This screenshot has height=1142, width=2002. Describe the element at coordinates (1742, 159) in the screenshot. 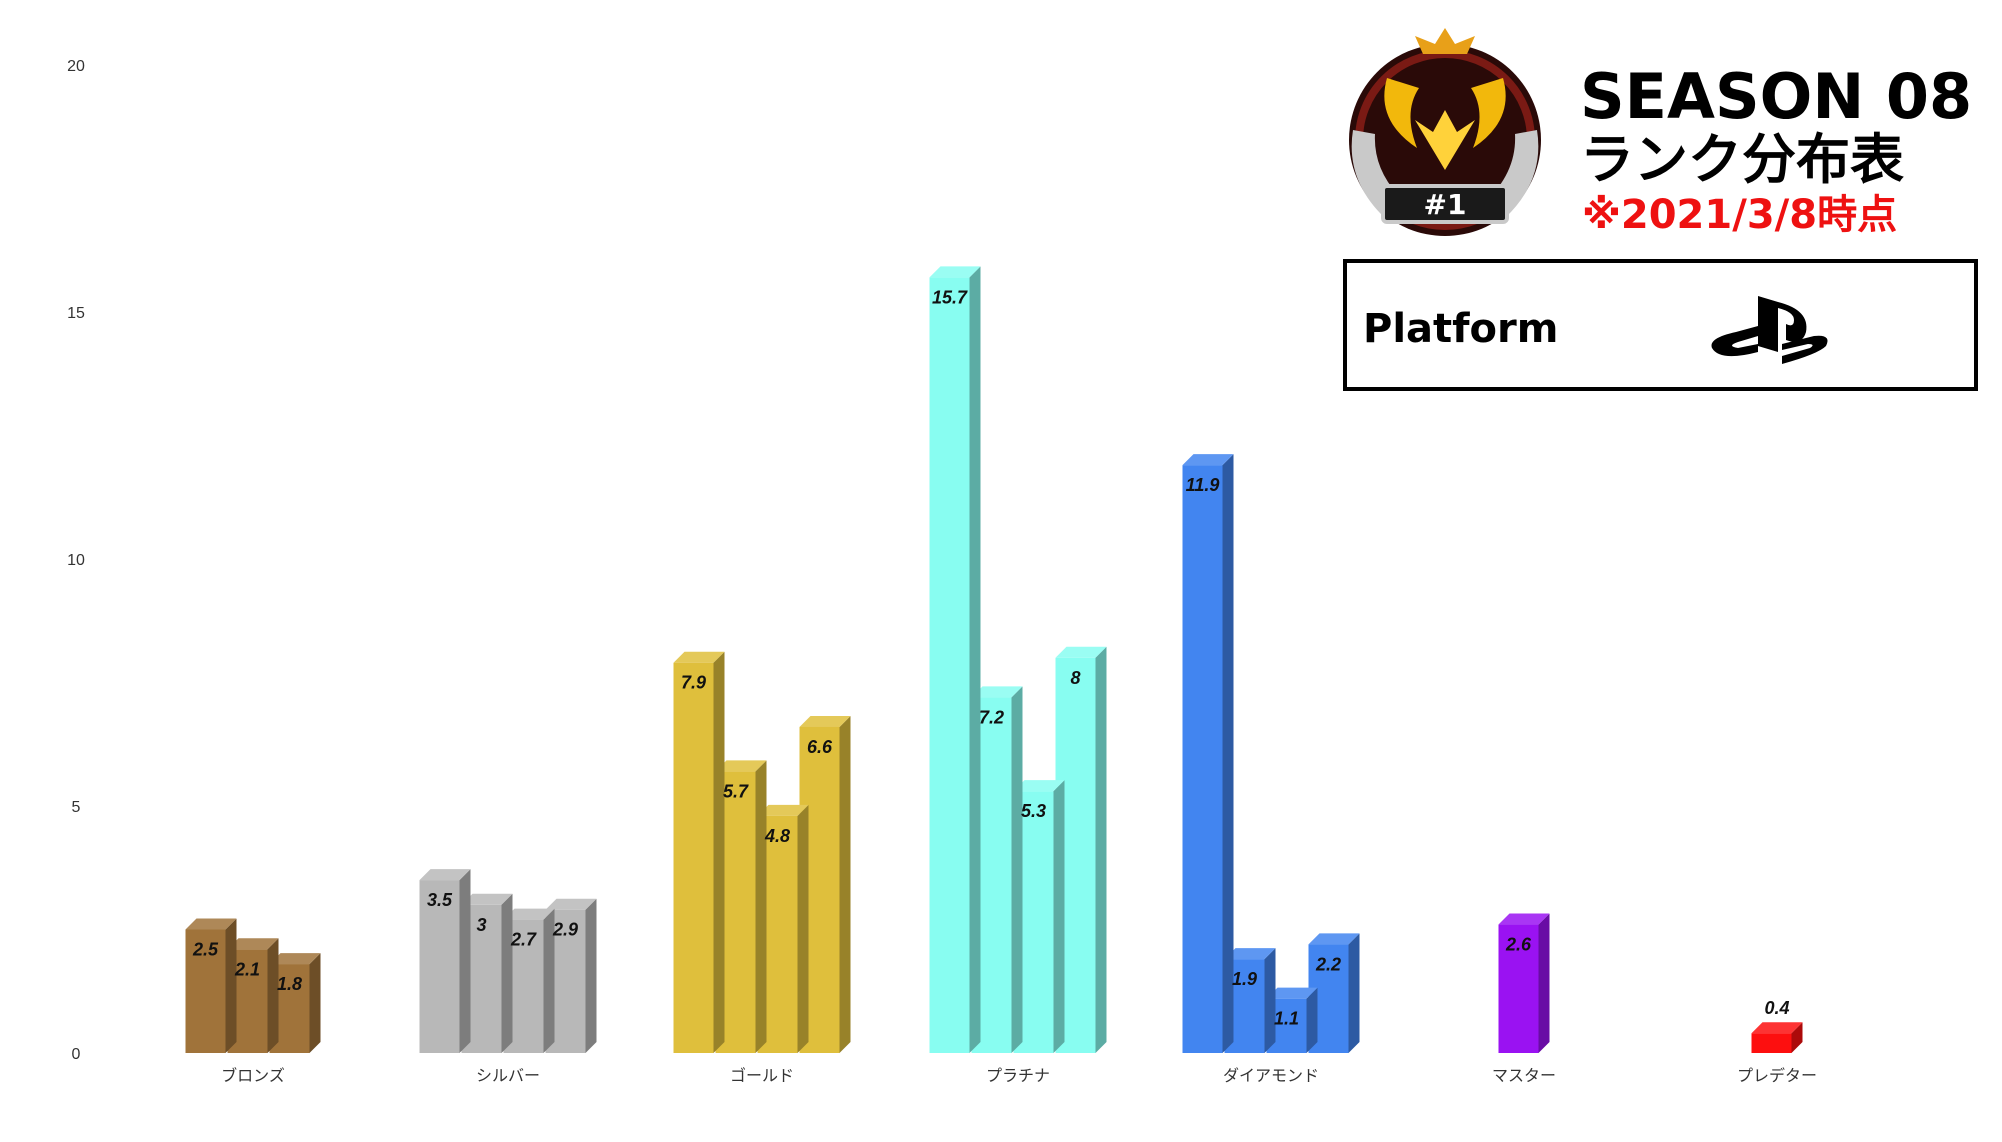

I see `chart-subtitle: ランク分布表` at that location.